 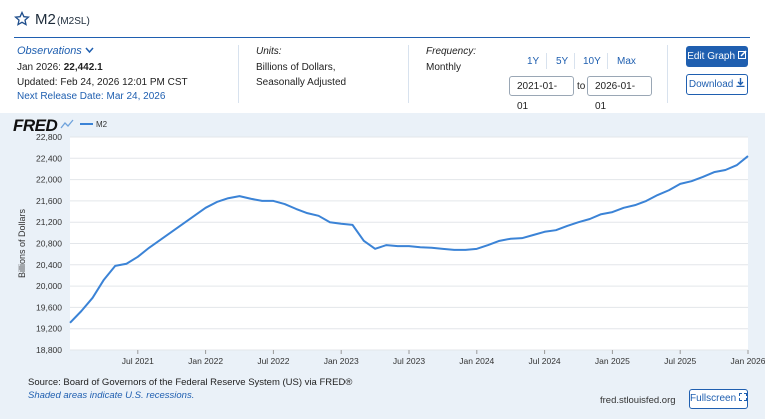 What do you see at coordinates (49, 180) in the screenshot?
I see `y-tick-label: 22,000` at bounding box center [49, 180].